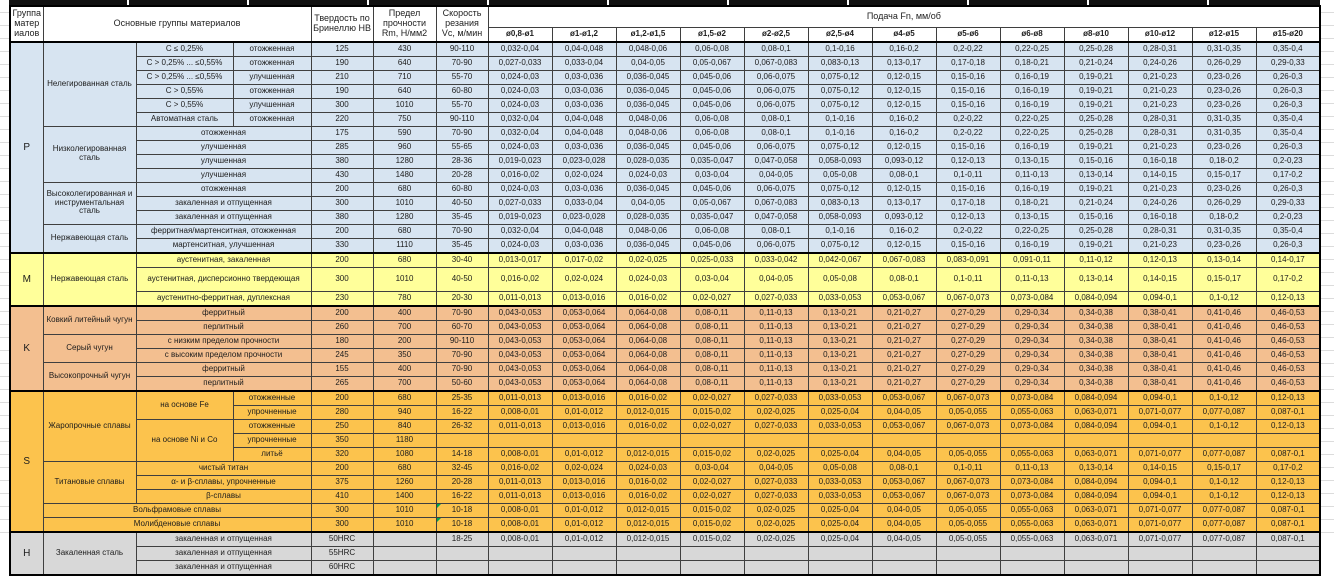 This screenshot has height=576, width=1334. Describe the element at coordinates (648, 454) in the screenshot. I see `data-cell: 0,012-0,015` at that location.